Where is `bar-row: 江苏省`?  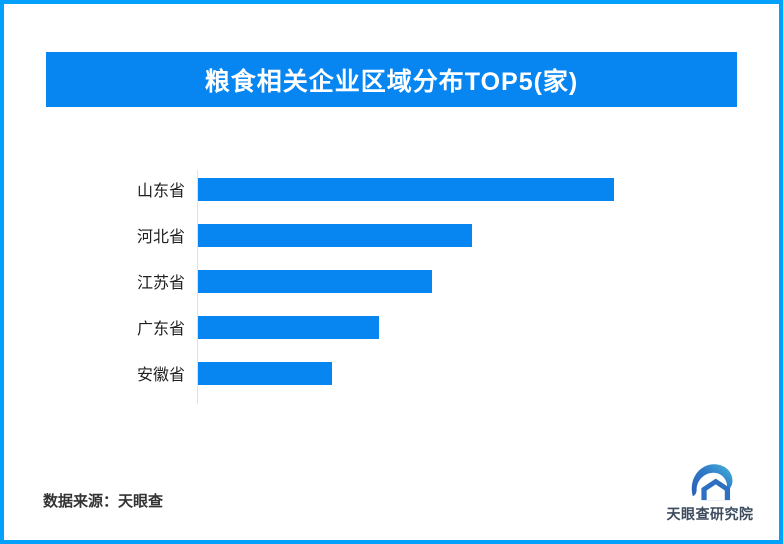 bar-row: 江苏省 is located at coordinates (354, 281).